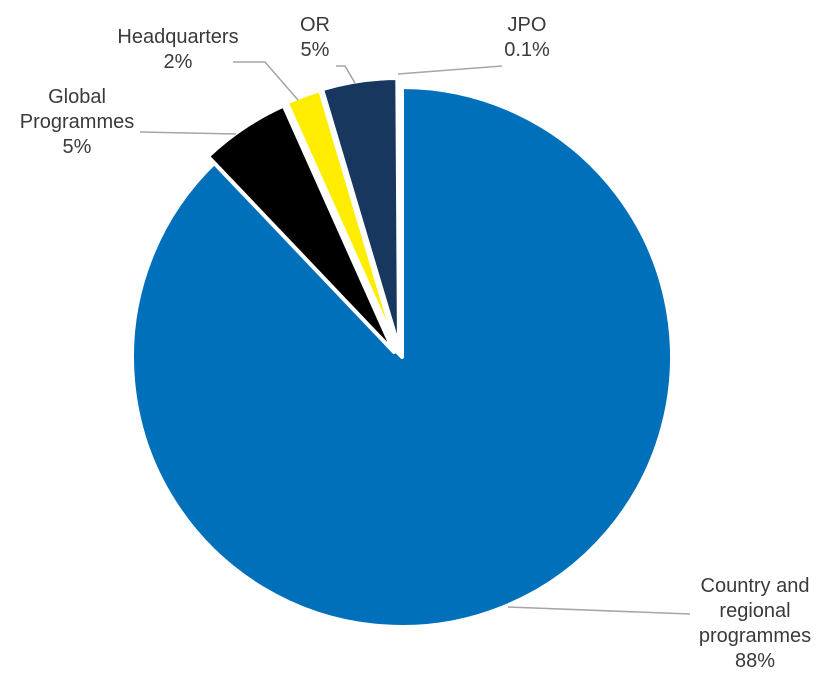  I want to click on slice-label-or: OR 5%, so click(315, 37).